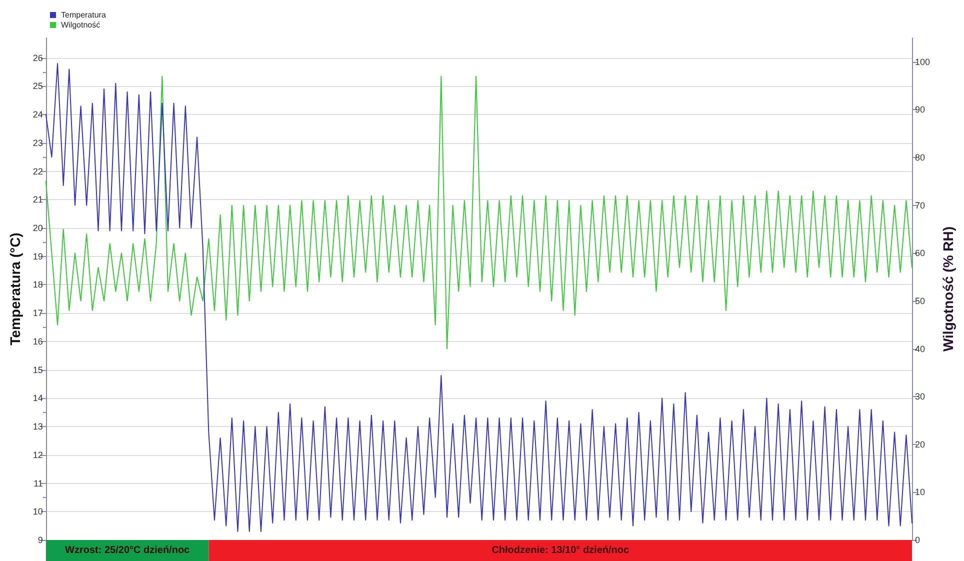  What do you see at coordinates (37, 143) in the screenshot?
I see `y-tick-label: 23` at bounding box center [37, 143].